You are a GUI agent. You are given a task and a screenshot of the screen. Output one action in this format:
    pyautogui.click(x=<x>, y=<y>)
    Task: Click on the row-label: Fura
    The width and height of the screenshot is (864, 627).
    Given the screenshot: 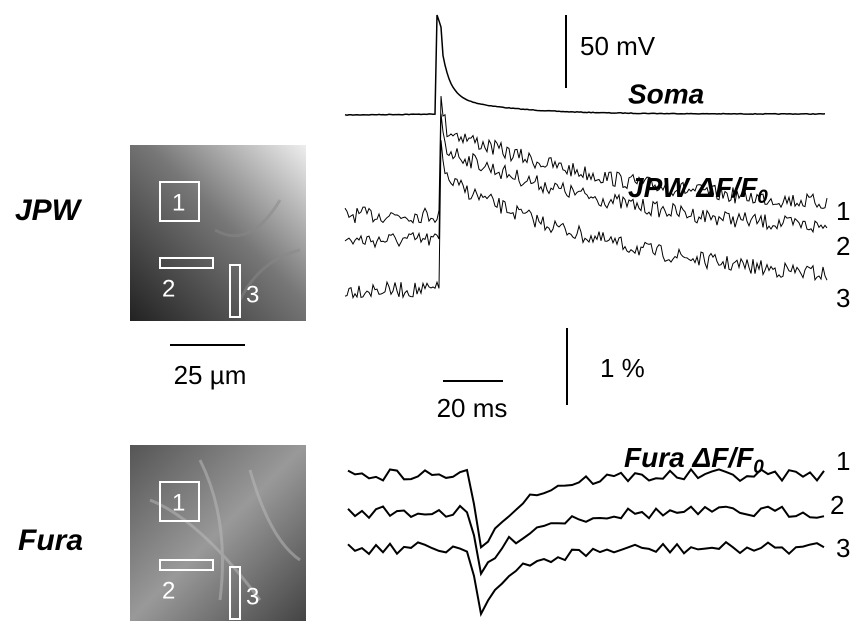 What is the action you would take?
    pyautogui.click(x=50, y=540)
    